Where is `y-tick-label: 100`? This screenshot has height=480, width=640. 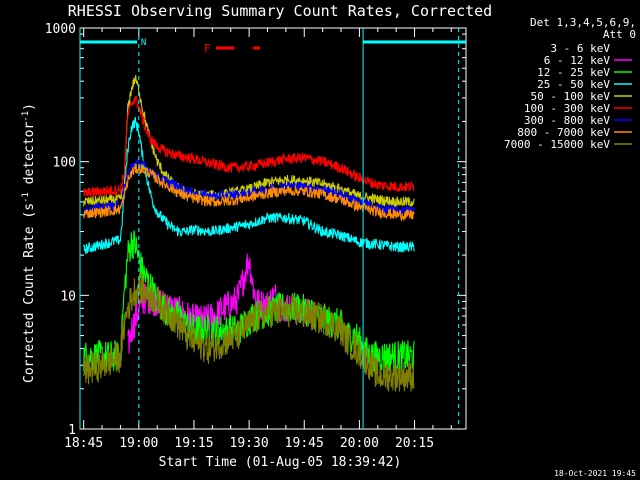 y-tick-label: 100 is located at coordinates (64, 163).